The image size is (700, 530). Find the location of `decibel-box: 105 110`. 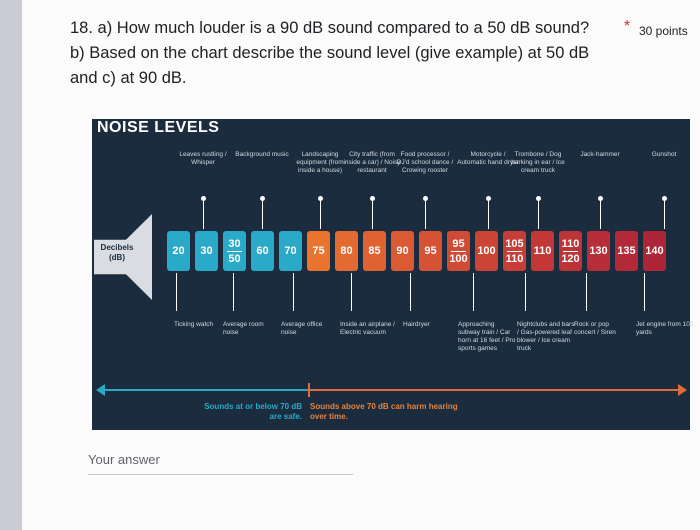

decibel-box: 105 110 is located at coordinates (514, 251).